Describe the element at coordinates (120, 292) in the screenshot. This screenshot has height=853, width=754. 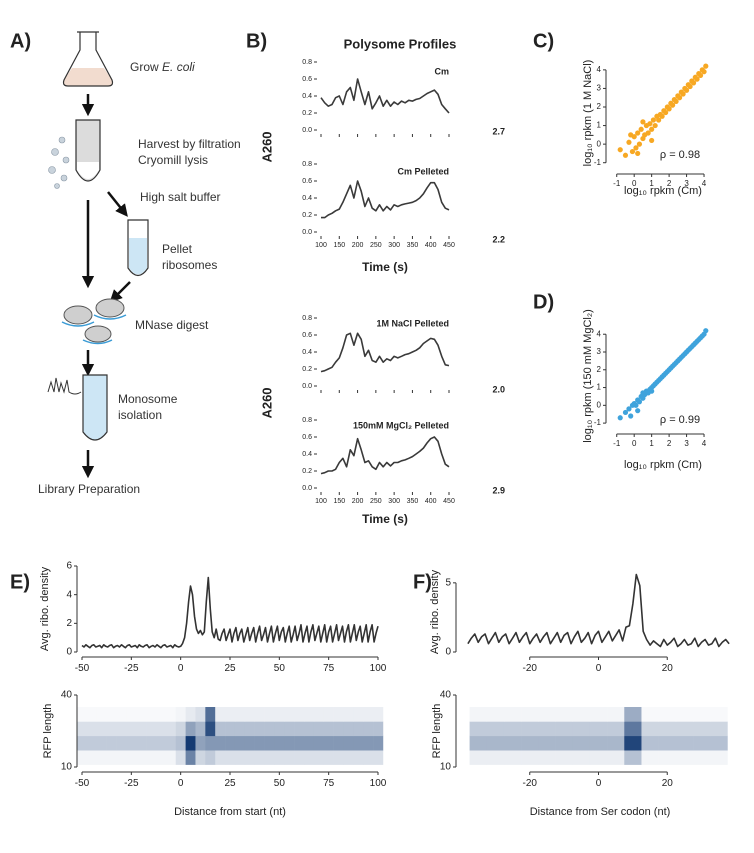
I see `arrow` at that location.